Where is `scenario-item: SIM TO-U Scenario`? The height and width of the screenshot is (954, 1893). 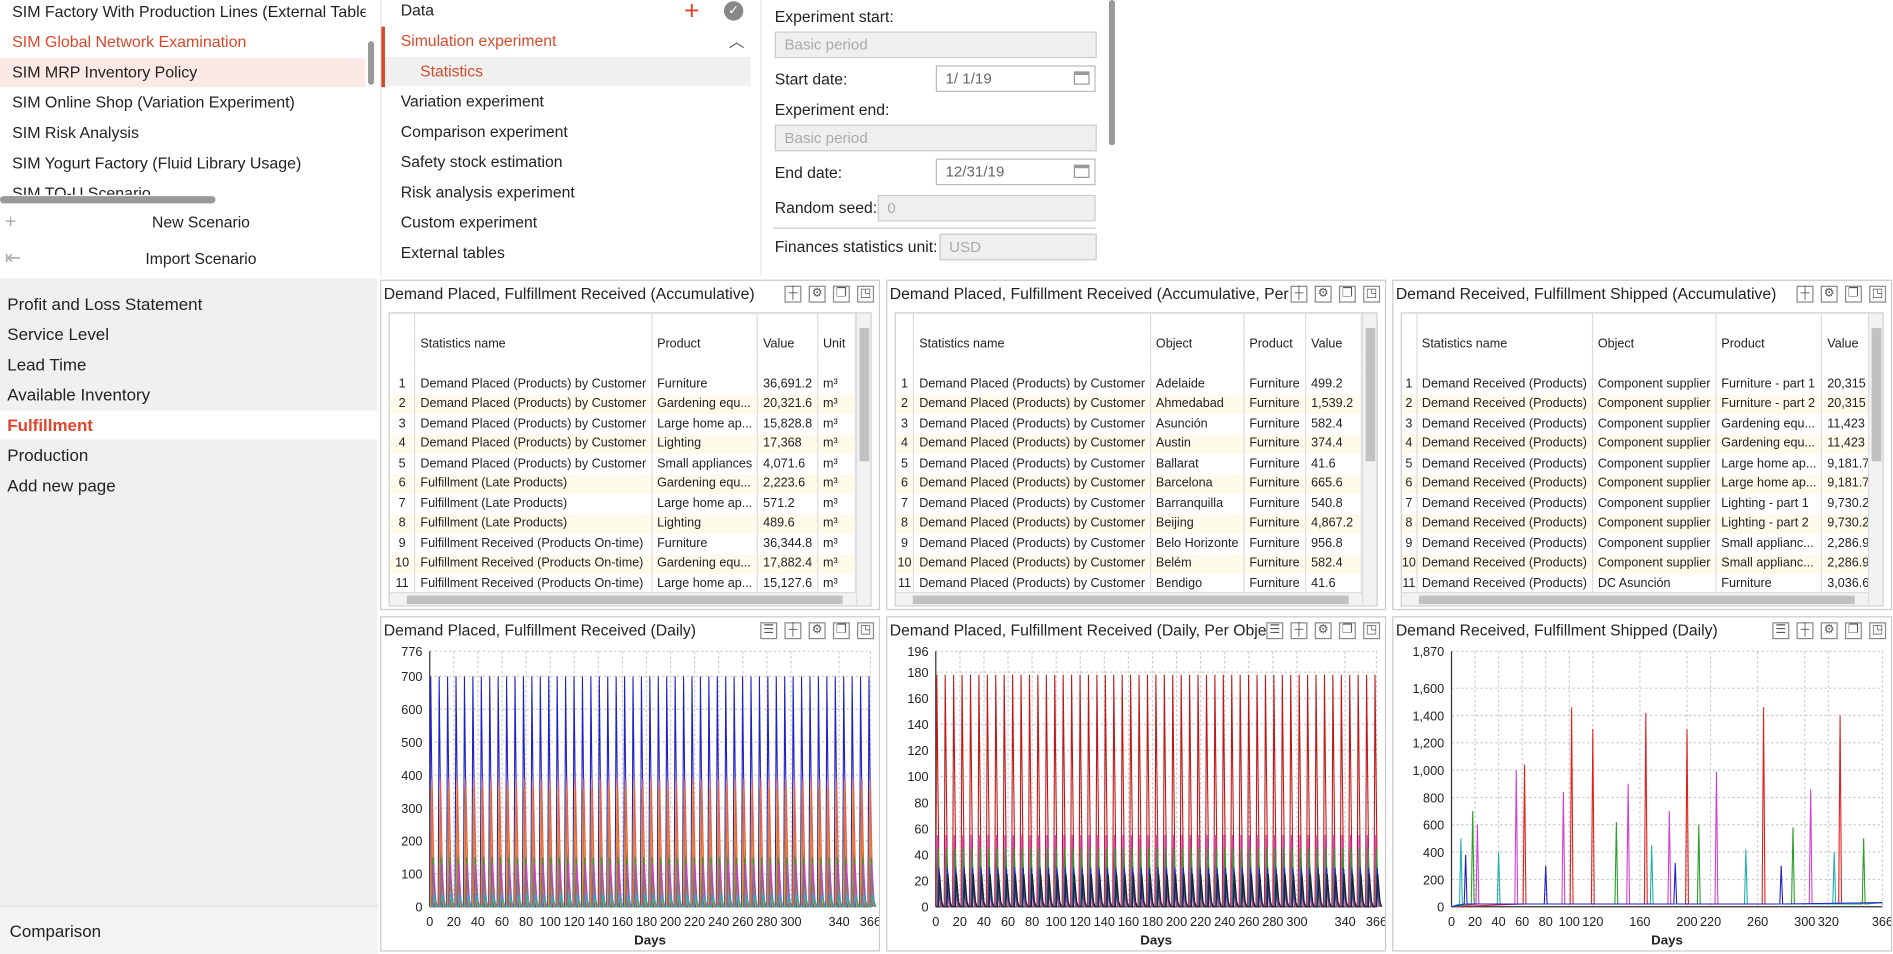 scenario-item: SIM TO-U Scenario is located at coordinates (81, 189).